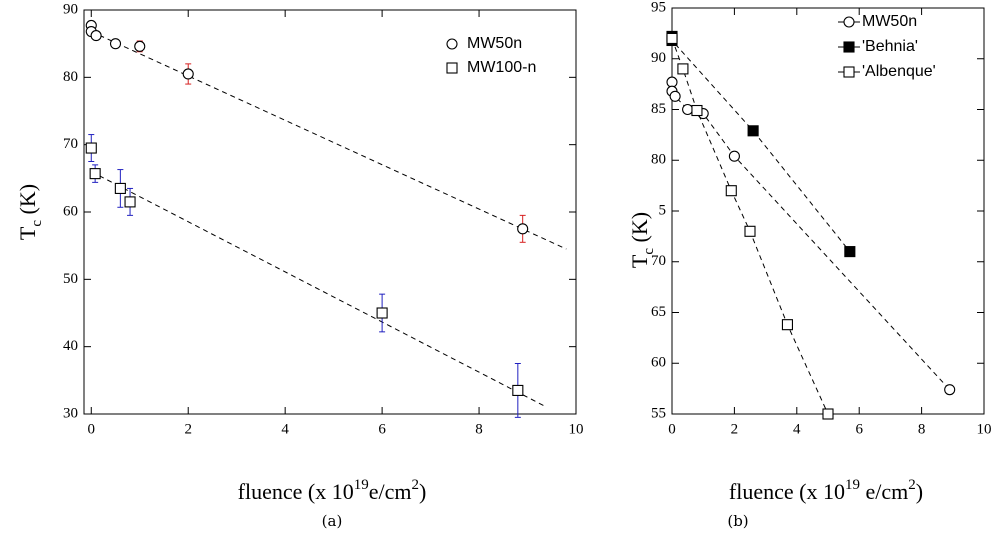 This screenshot has width=997, height=540. Describe the element at coordinates (658, 413) in the screenshot. I see `y-tick-label: 55` at that location.